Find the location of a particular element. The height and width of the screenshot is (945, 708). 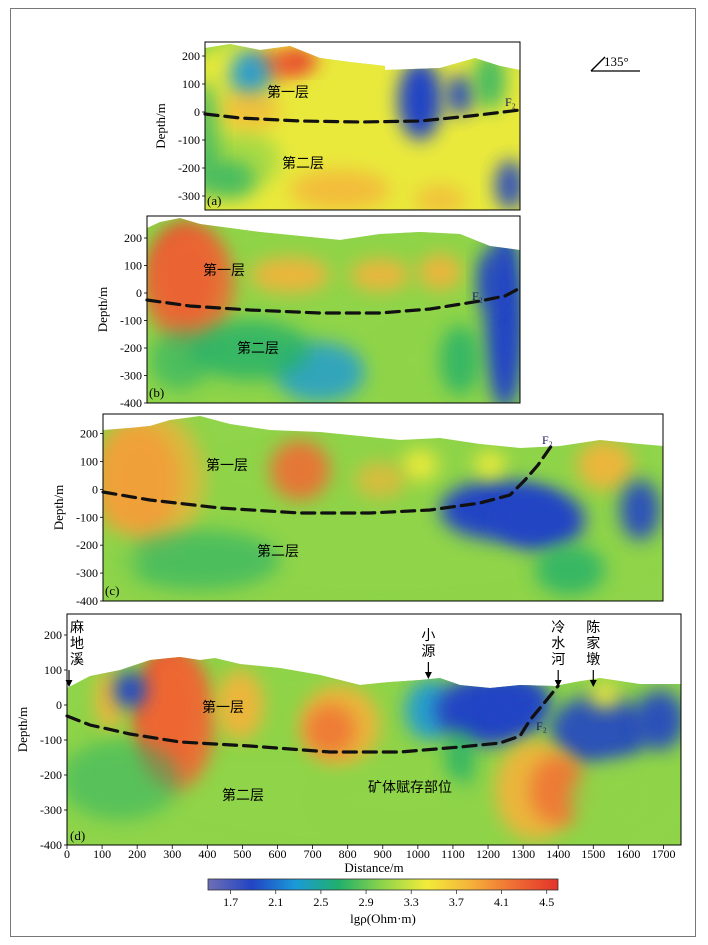

x-tick-label: 600 is located at coordinates (278, 854).